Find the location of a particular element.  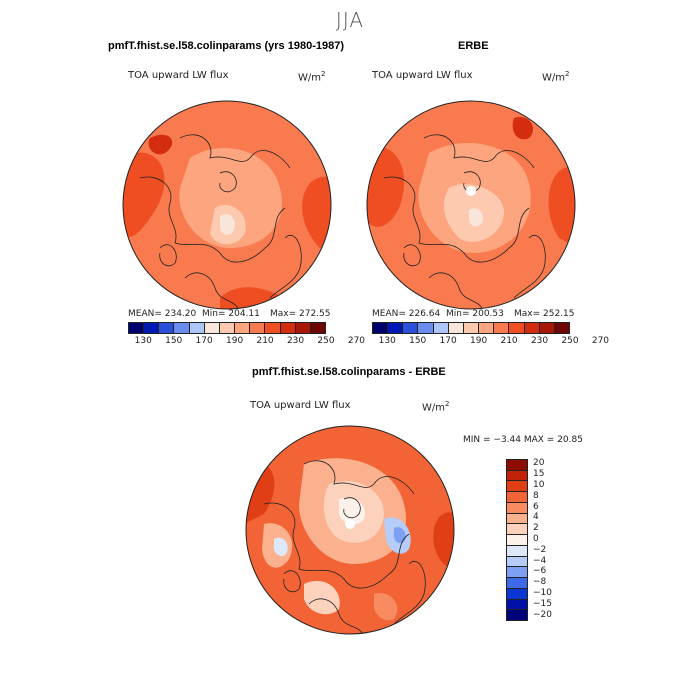

panel1-min: Min= 204.11 is located at coordinates (231, 314).